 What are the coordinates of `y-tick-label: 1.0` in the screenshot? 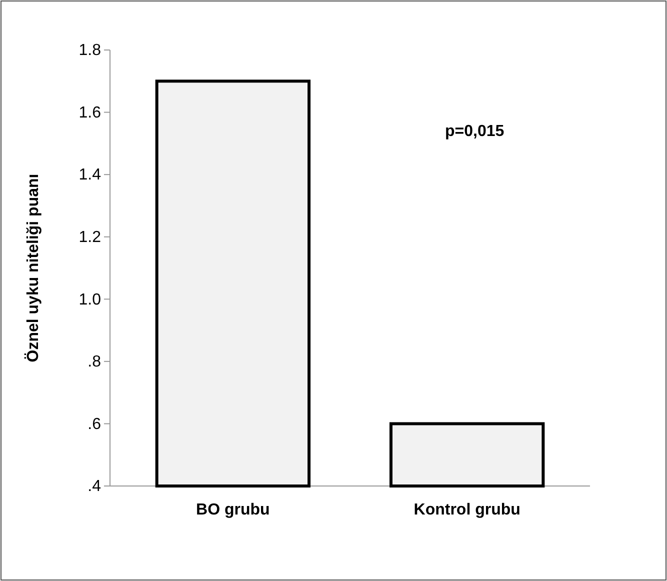 It's located at (90, 299).